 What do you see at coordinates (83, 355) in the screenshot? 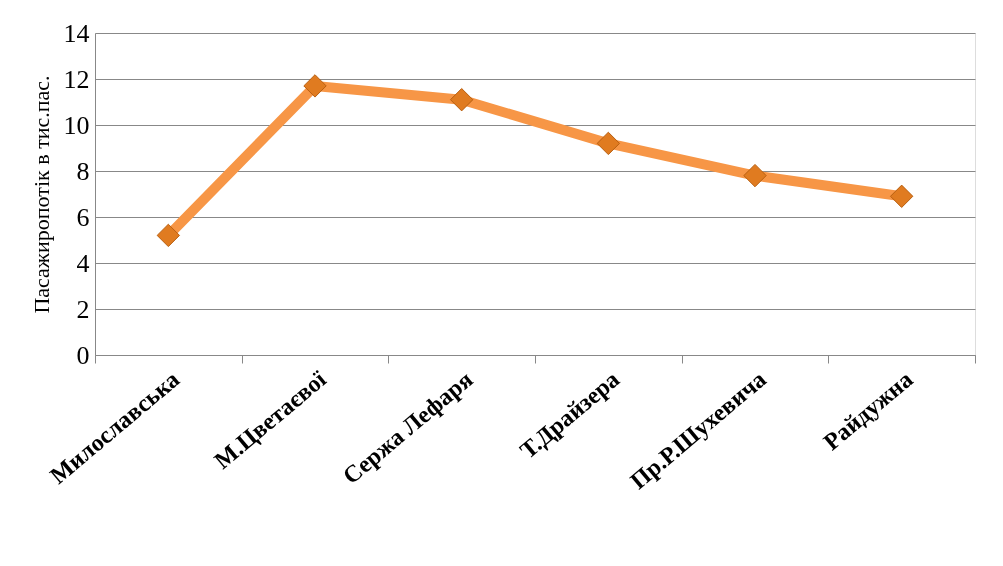
I see `y-tick-label: 0` at bounding box center [83, 355].